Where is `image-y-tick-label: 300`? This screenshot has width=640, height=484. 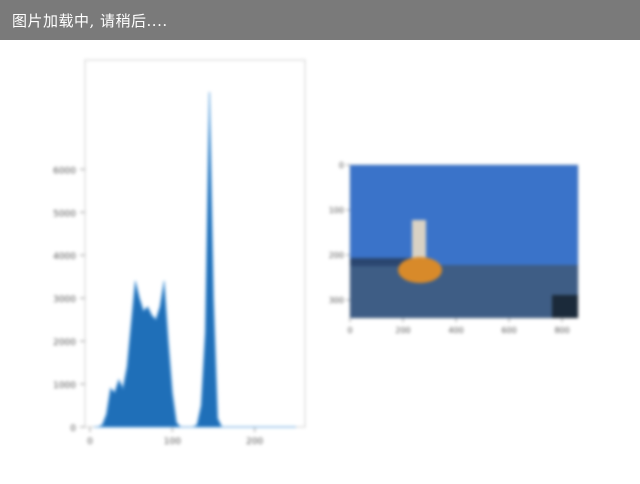
image-y-tick-label: 300 is located at coordinates (336, 300).